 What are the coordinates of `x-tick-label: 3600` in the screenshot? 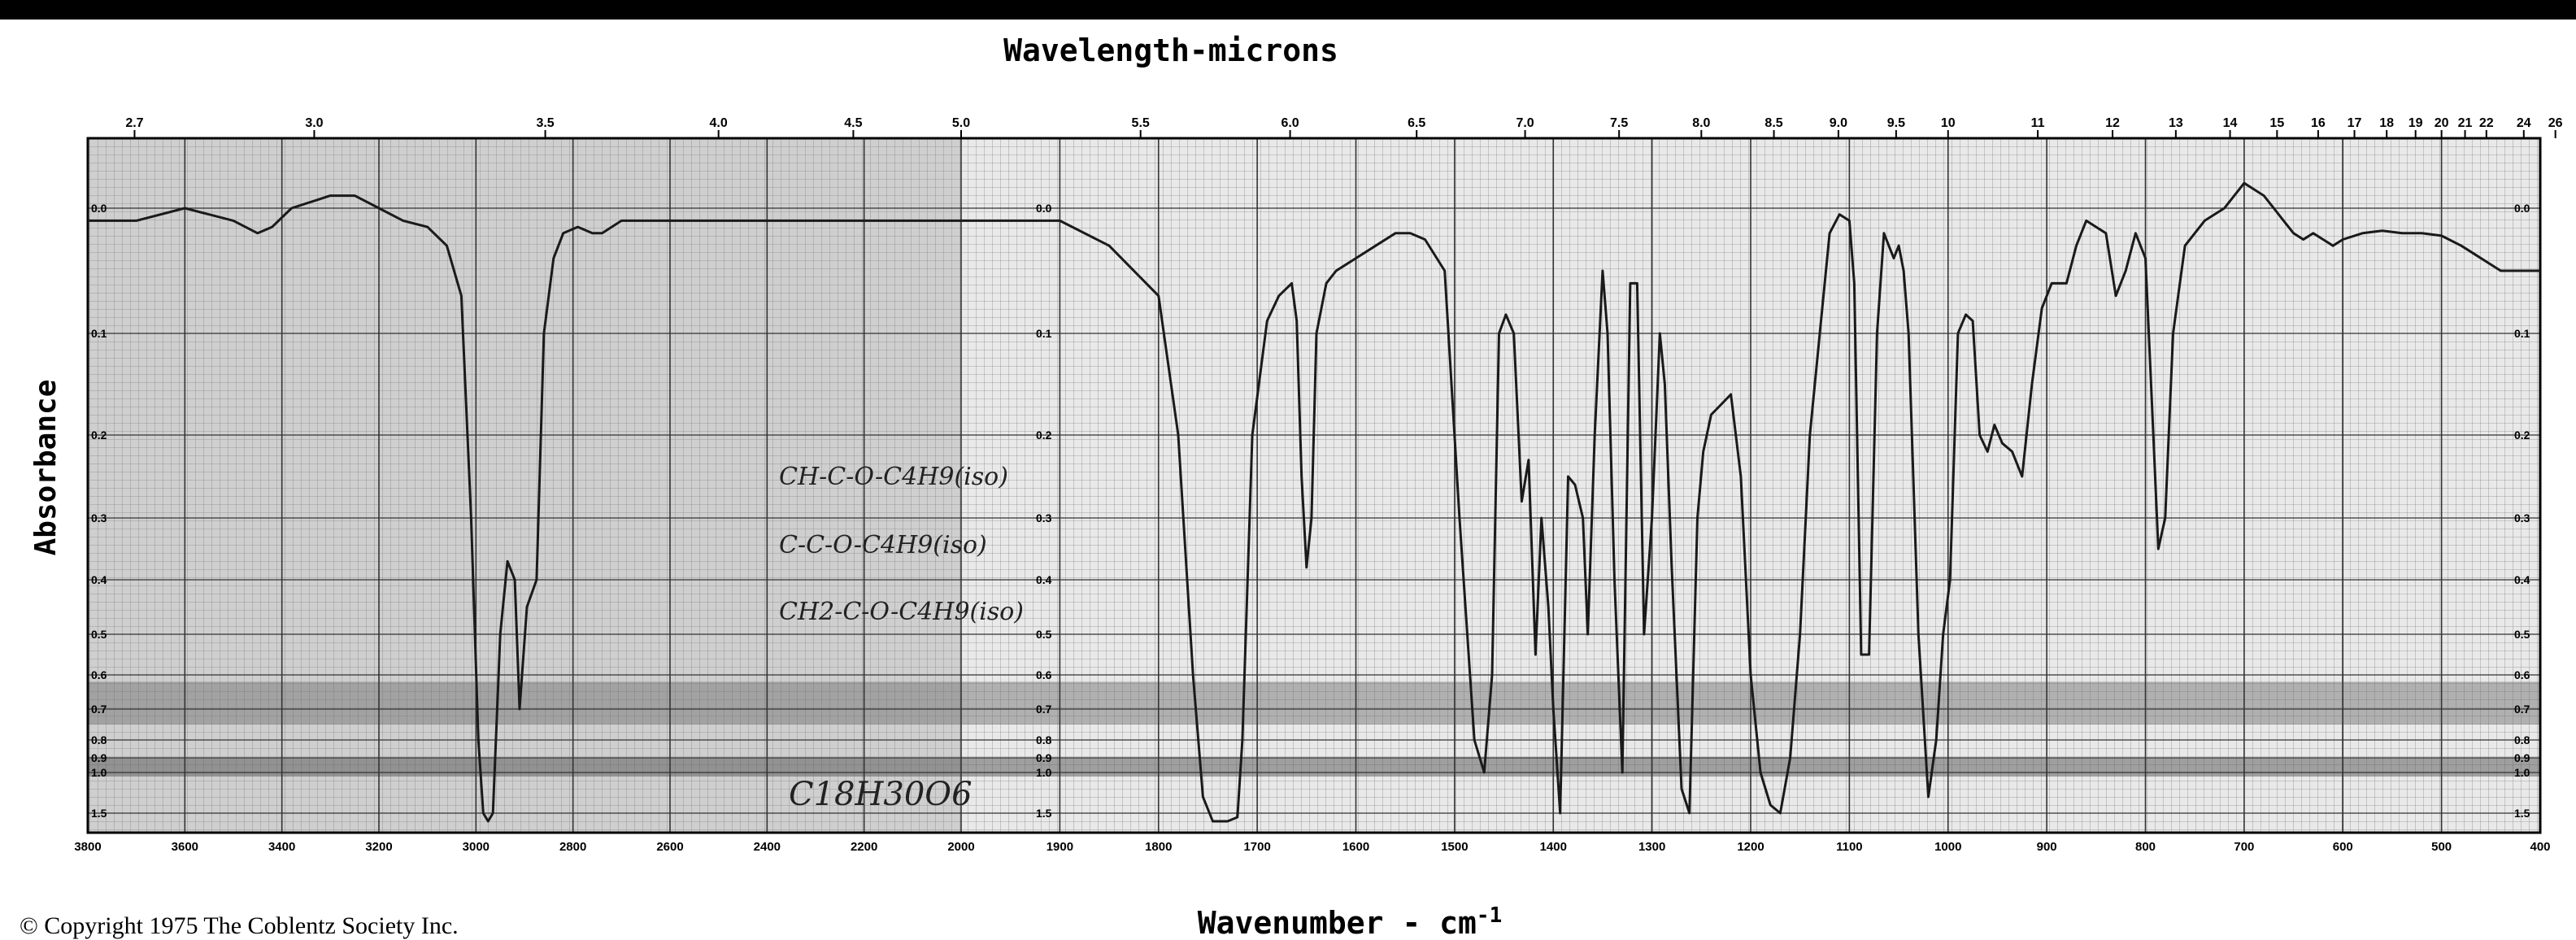 It's located at (185, 847).